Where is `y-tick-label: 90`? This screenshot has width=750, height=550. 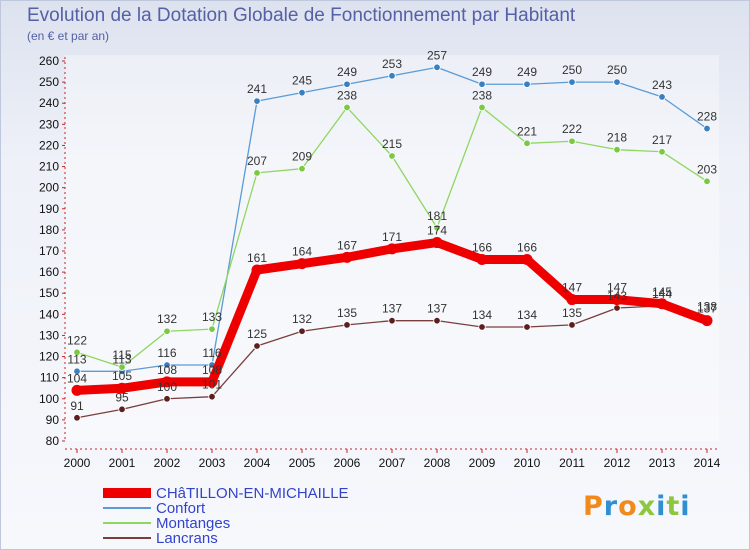 y-tick-label: 90 is located at coordinates (53, 420).